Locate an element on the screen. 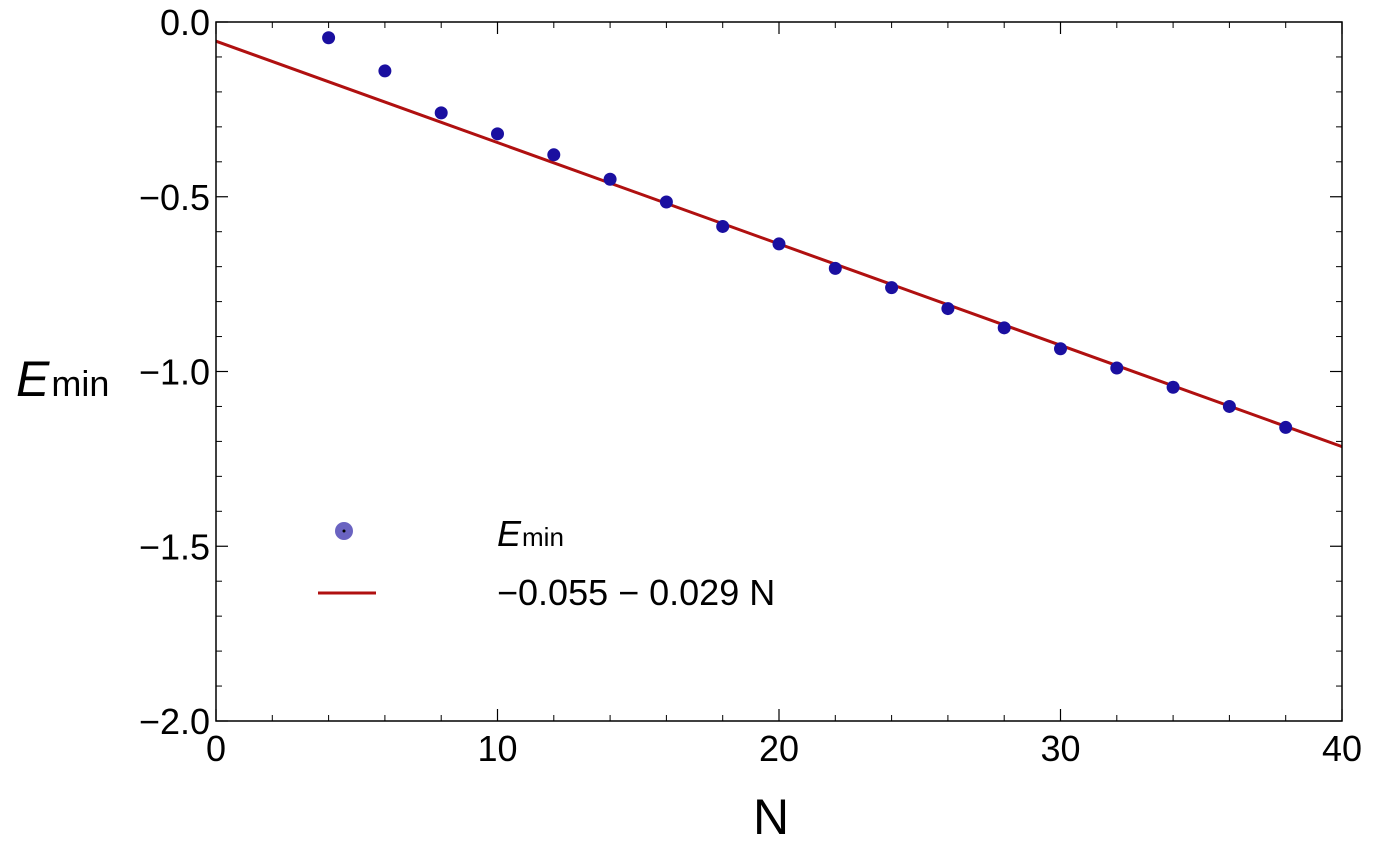 This screenshot has height=866, width=1389. legend-label-points-sub: min is located at coordinates (543, 537).